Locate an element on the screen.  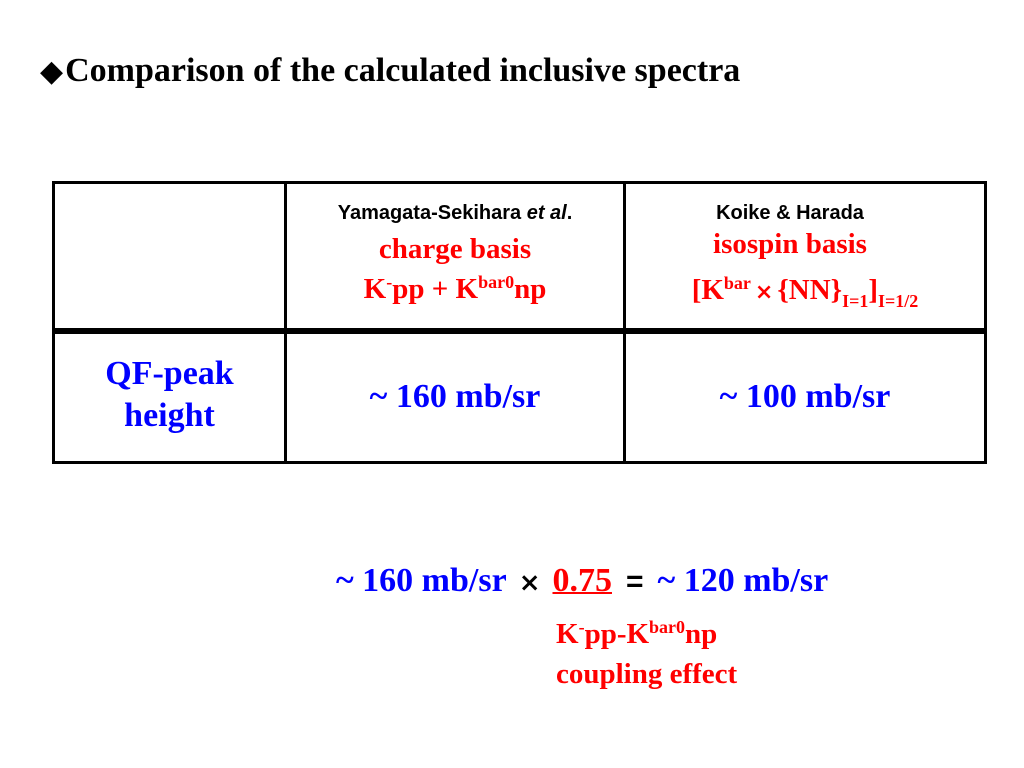
equation-factor: 0.75 is located at coordinates (582, 580).